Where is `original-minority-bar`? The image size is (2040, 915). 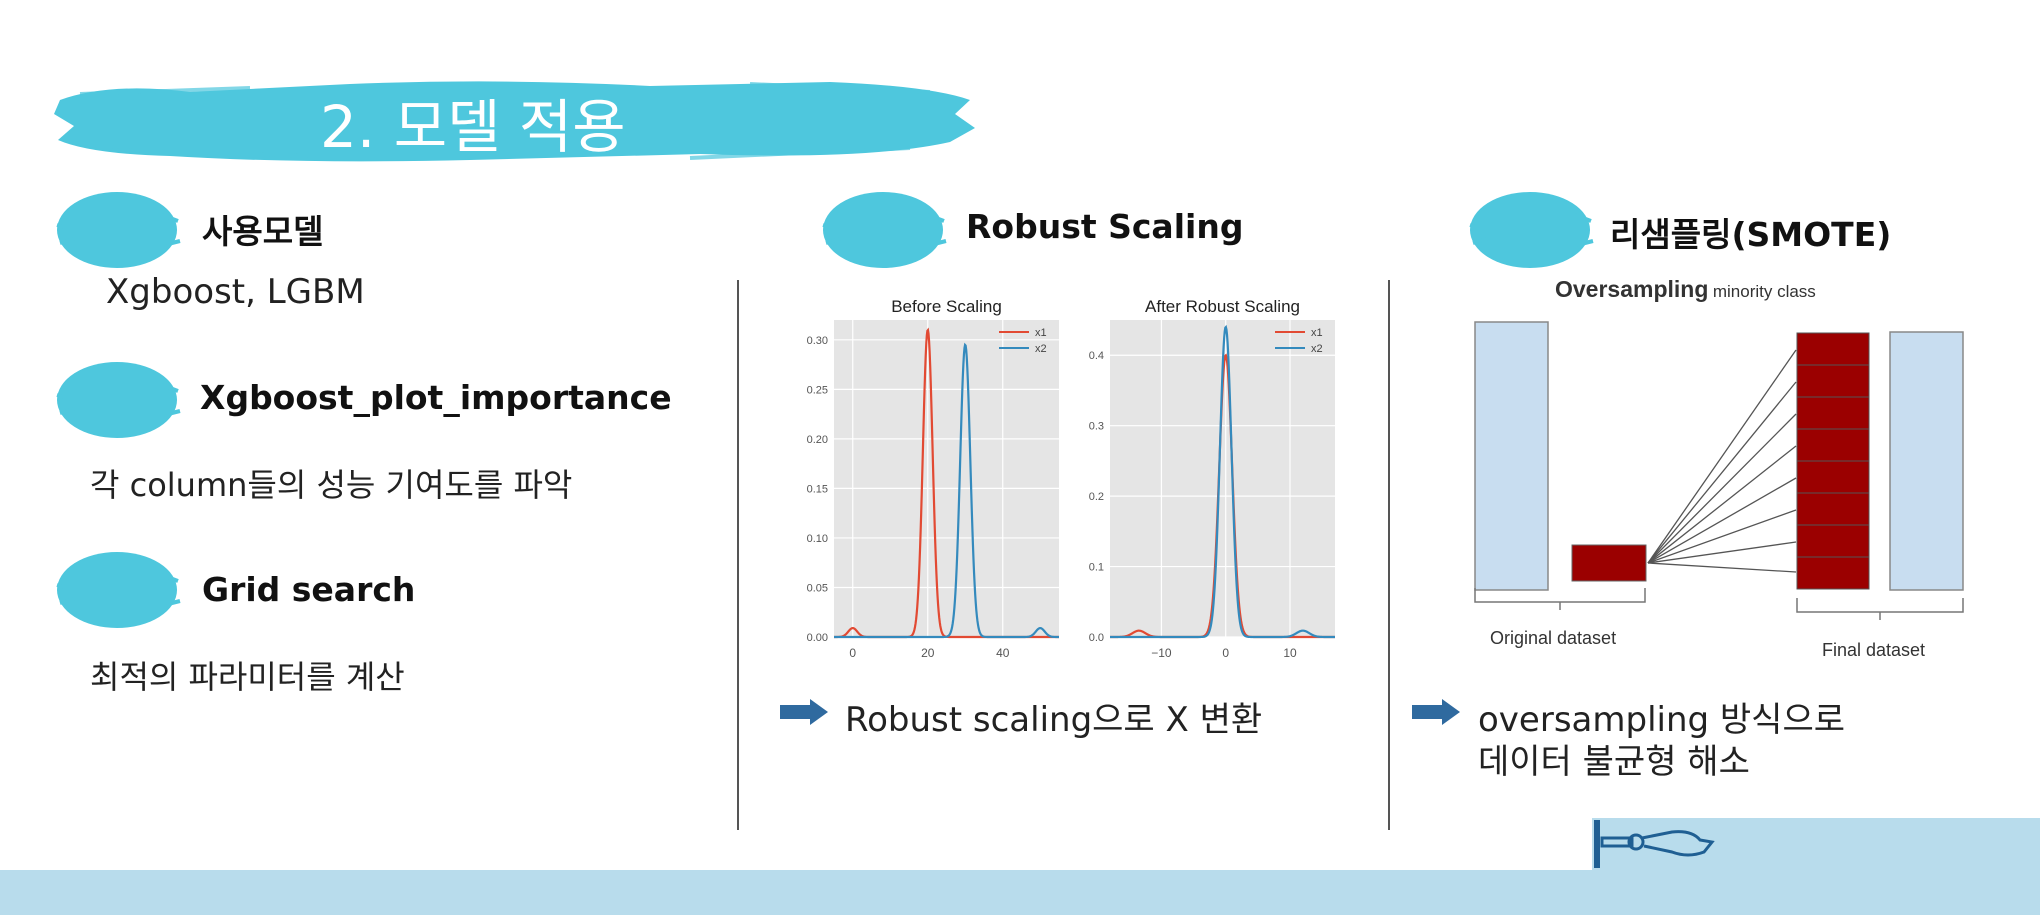 original-minority-bar is located at coordinates (1609, 563).